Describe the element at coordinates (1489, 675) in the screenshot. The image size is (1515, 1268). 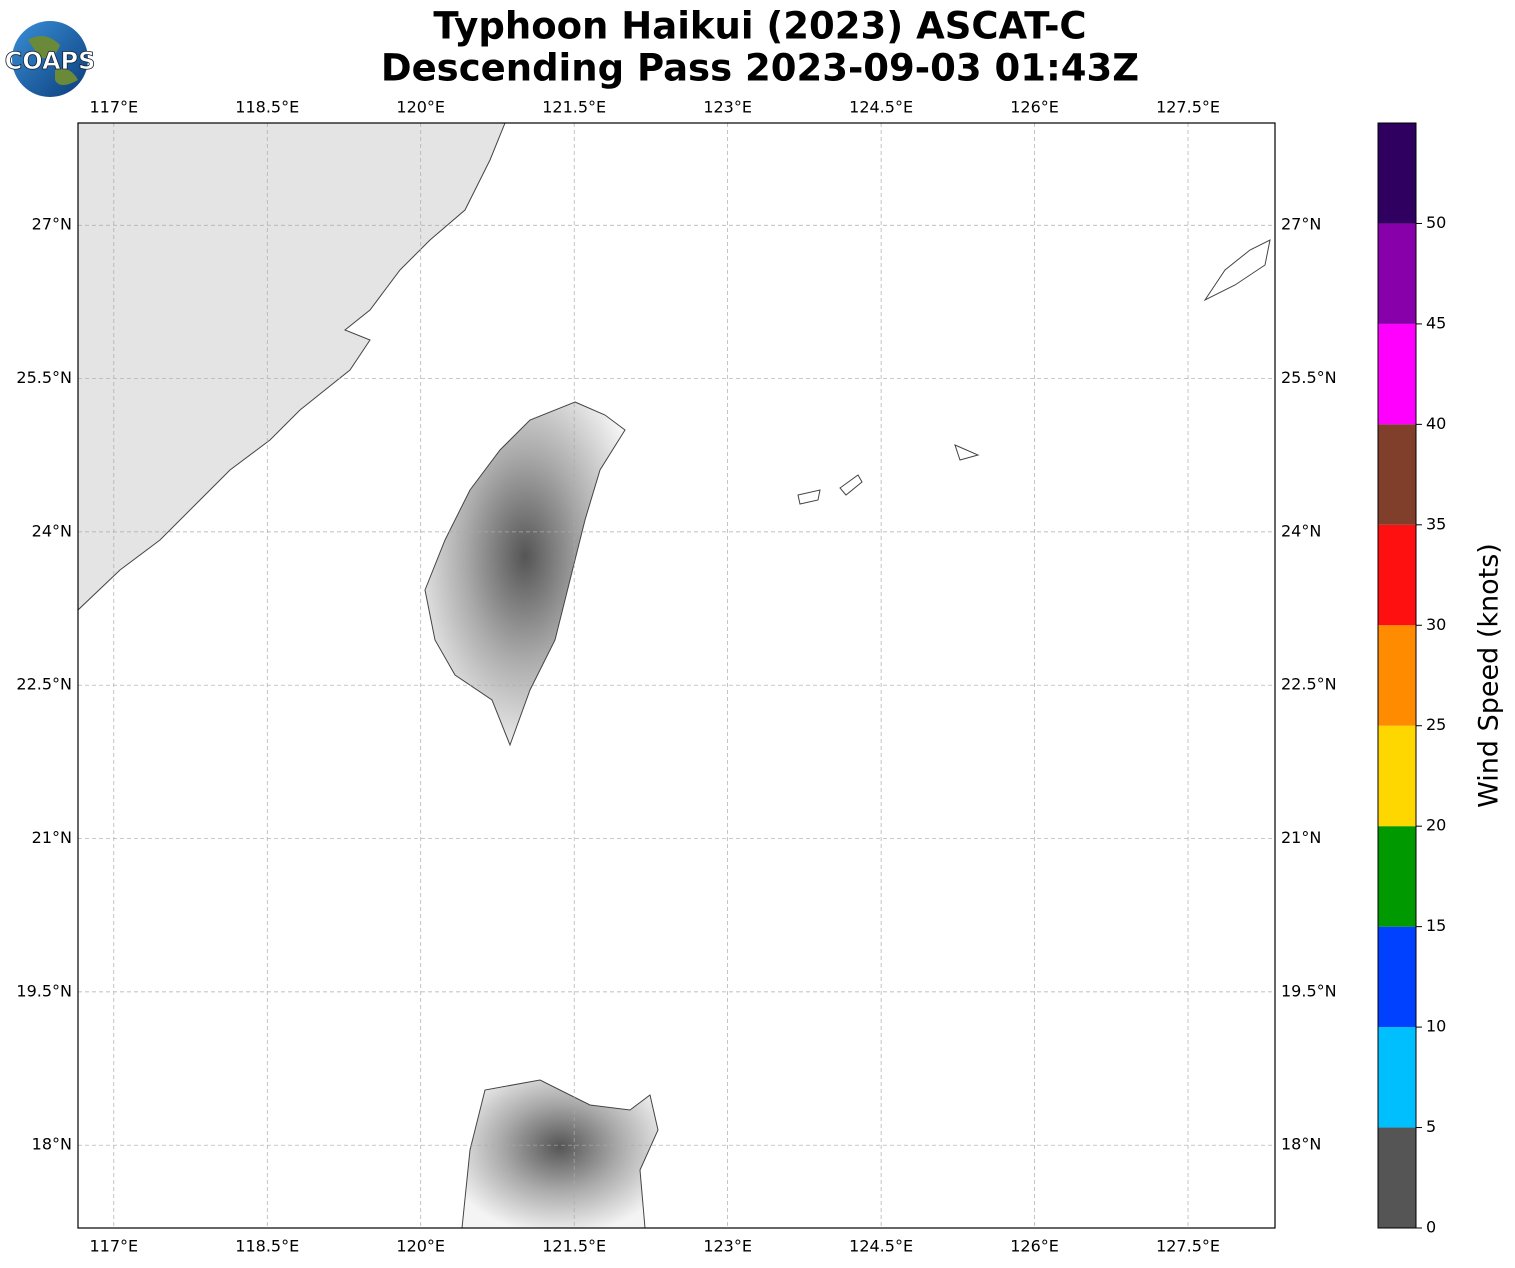
I see `colorbar-label: Wind Speed (knots)` at that location.